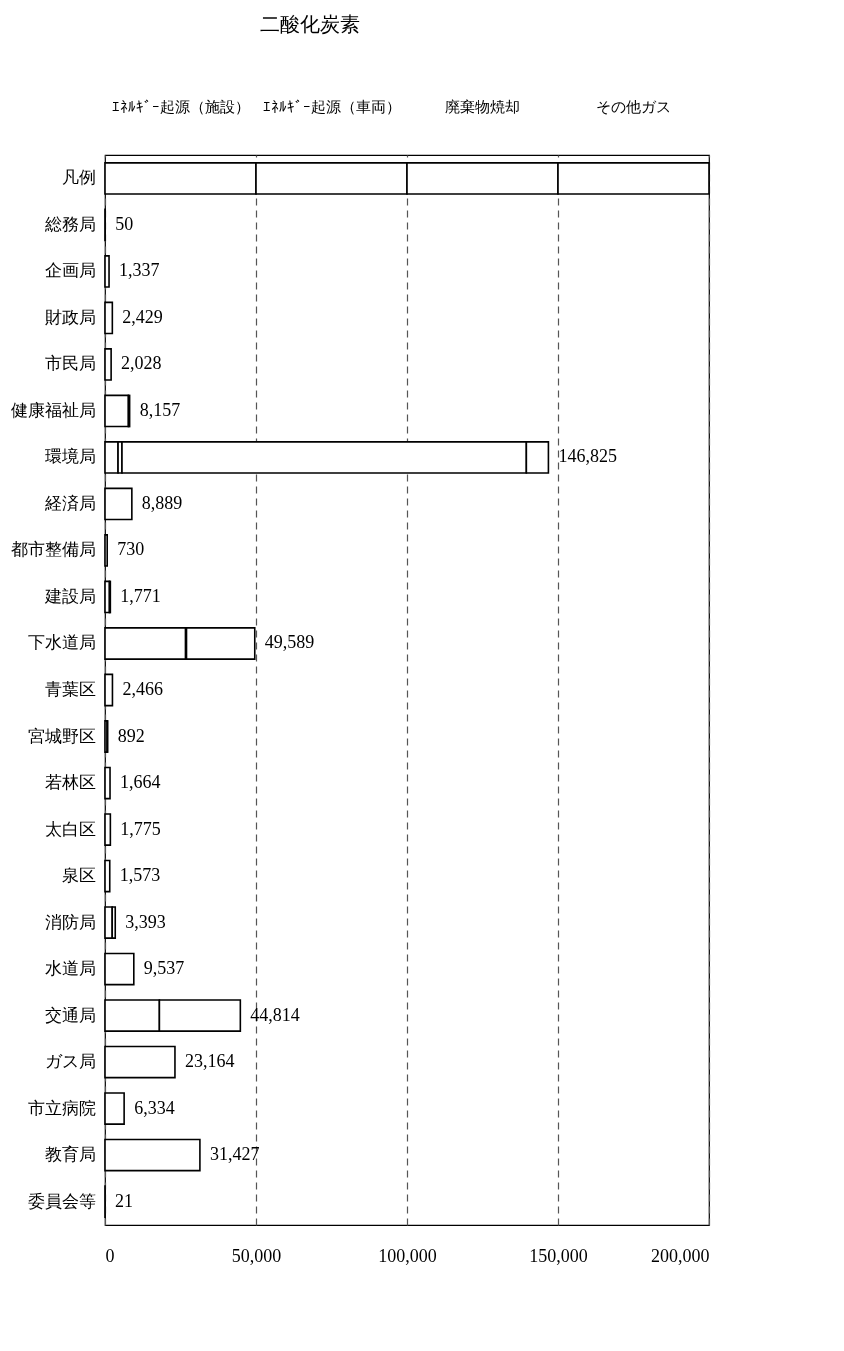 The width and height of the screenshot is (844, 1351). What do you see at coordinates (275, 1014) in the screenshot?
I see `total-label: 44,814` at bounding box center [275, 1014].